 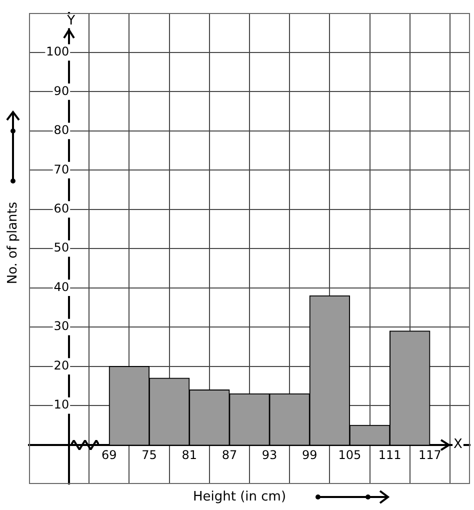 I want to click on y-tick-label: 30, so click(x=62, y=326).